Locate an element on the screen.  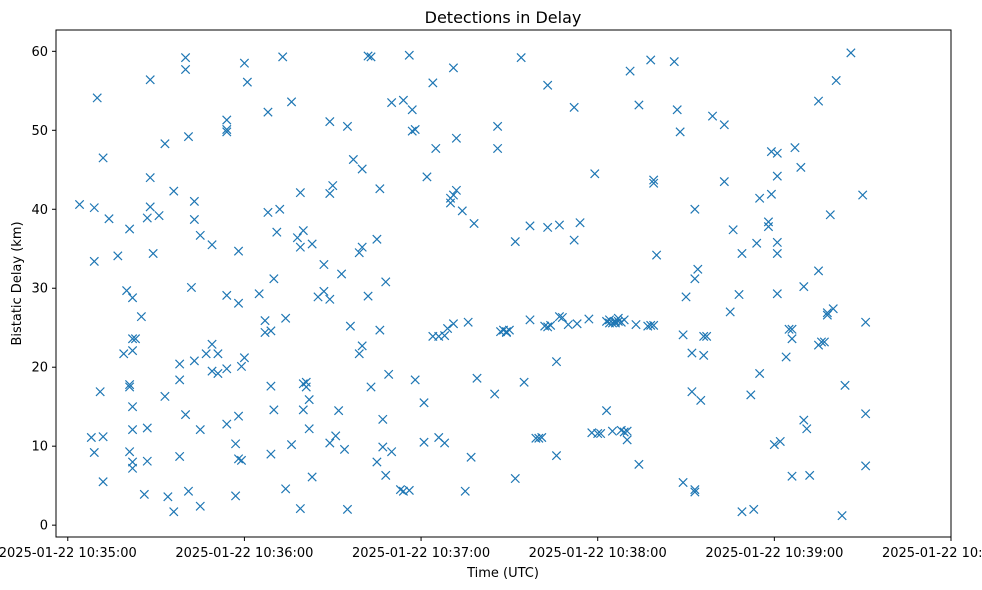
x-axis-label: Time (UTC) is located at coordinates (502, 573).